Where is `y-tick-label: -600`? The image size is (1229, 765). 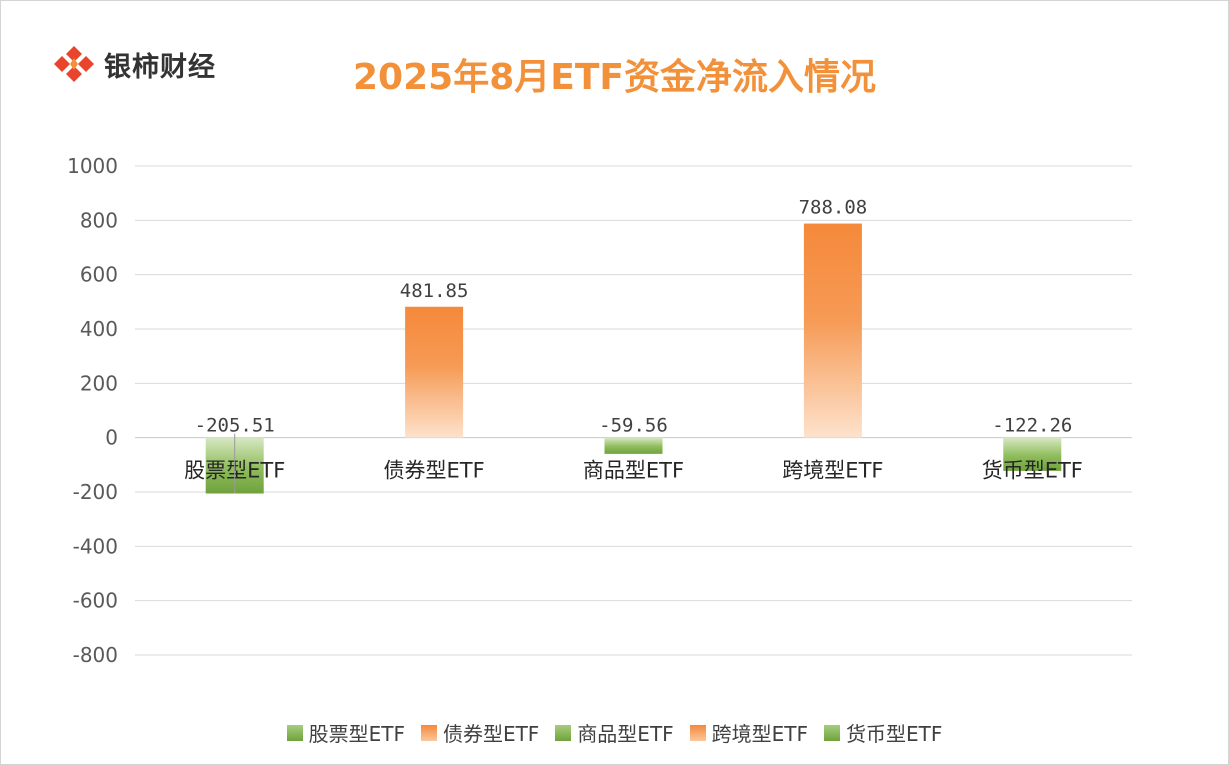
y-tick-label: -600 is located at coordinates (95, 601).